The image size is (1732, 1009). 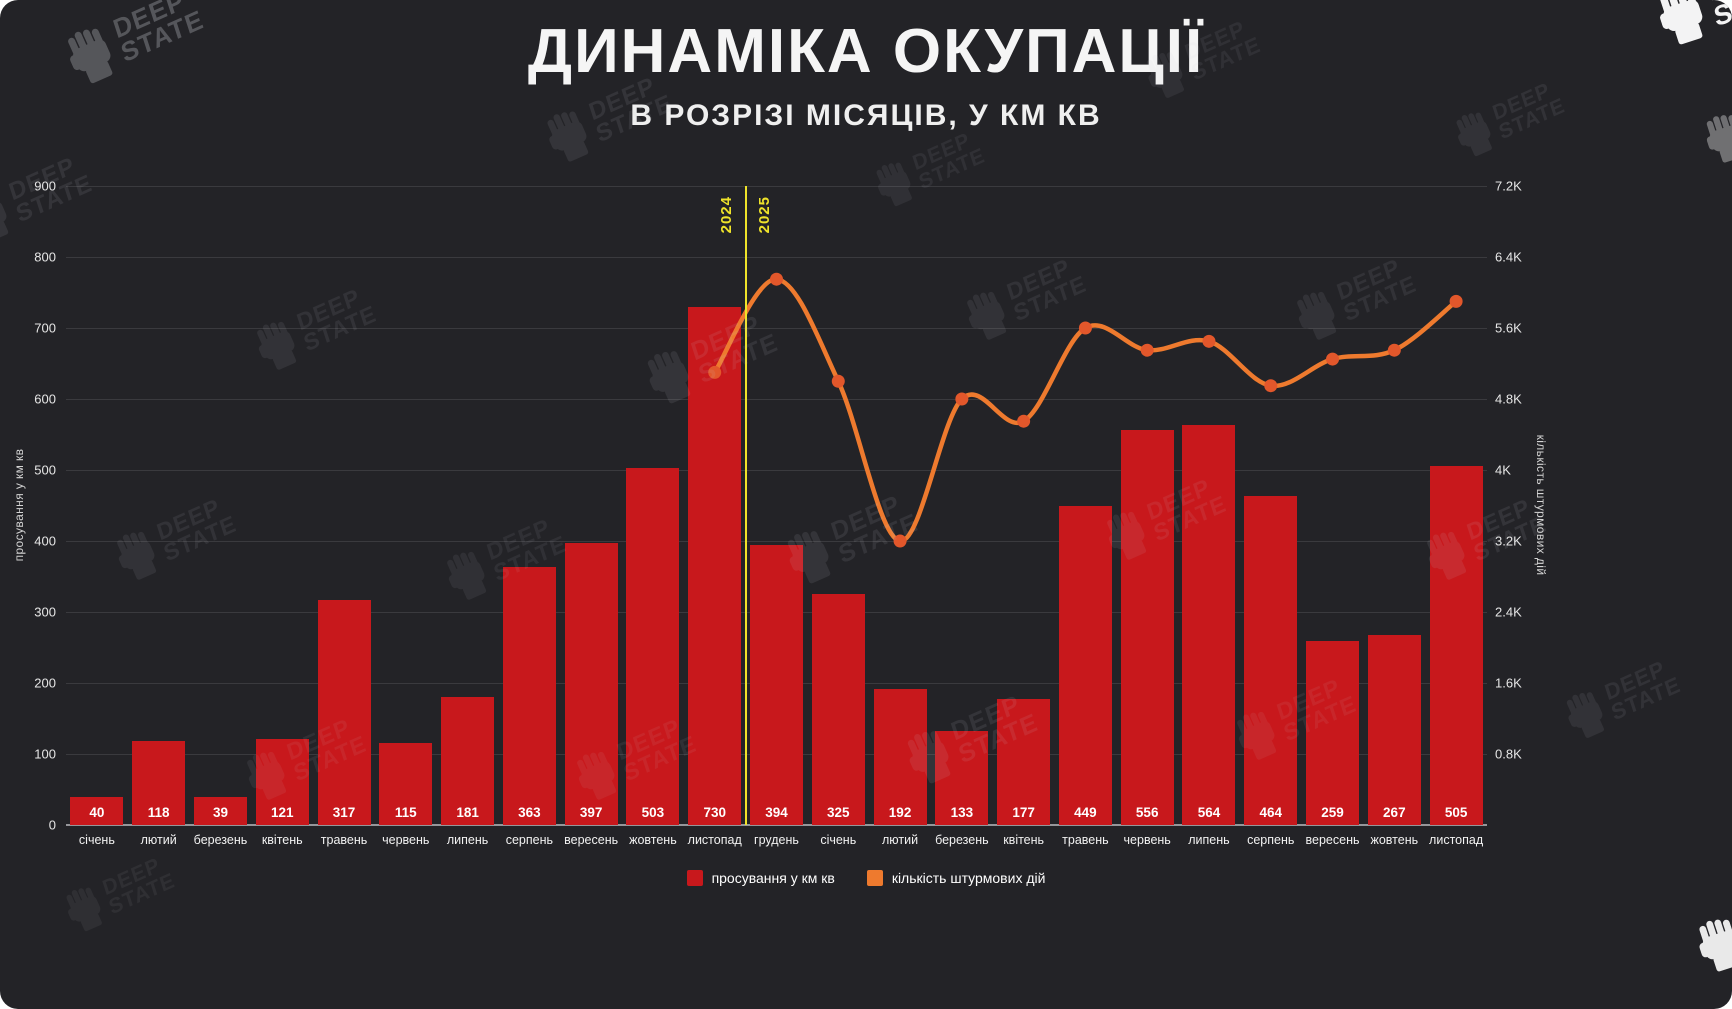 What do you see at coordinates (1085, 812) in the screenshot?
I see `bar-value-label: 449` at bounding box center [1085, 812].